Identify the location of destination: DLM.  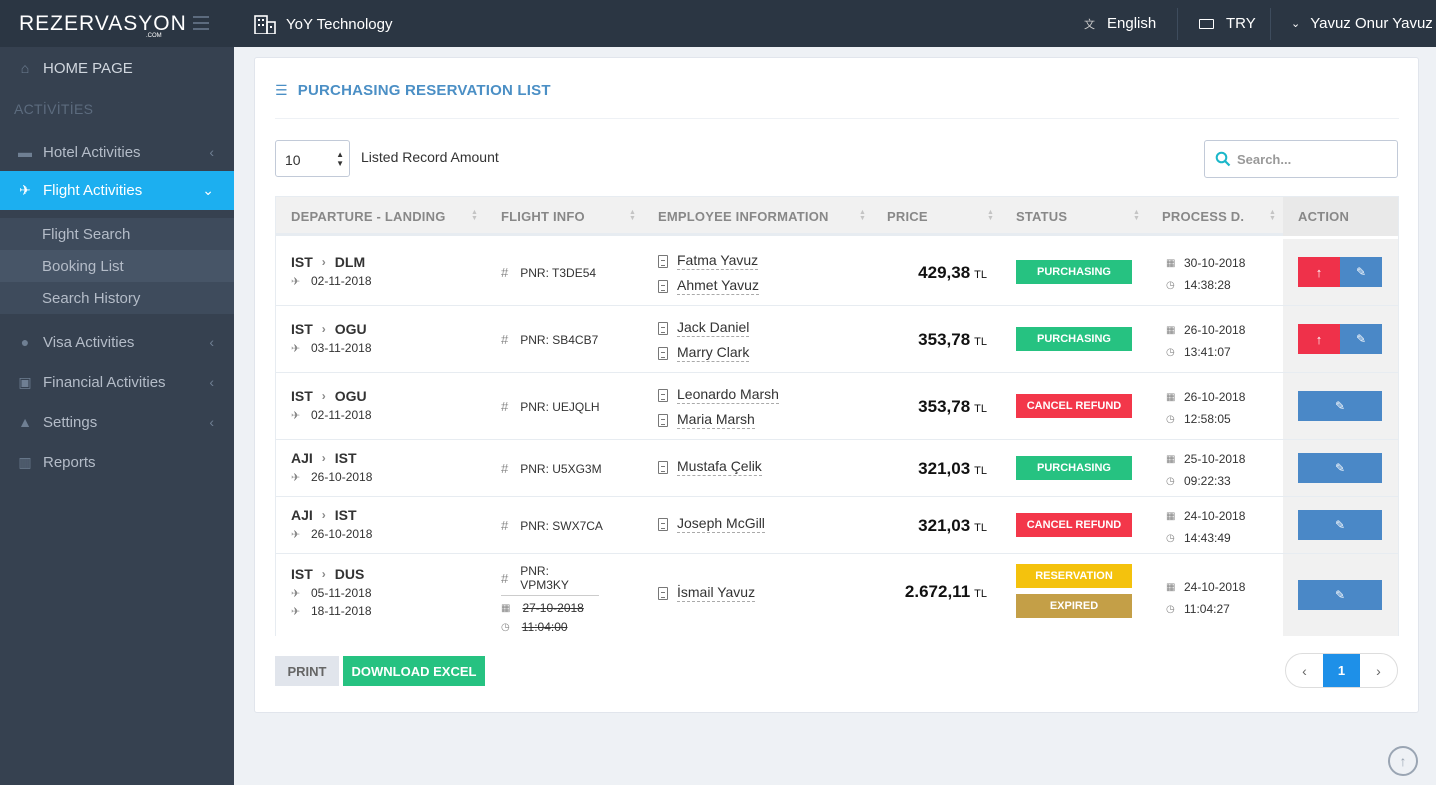
(350, 262).